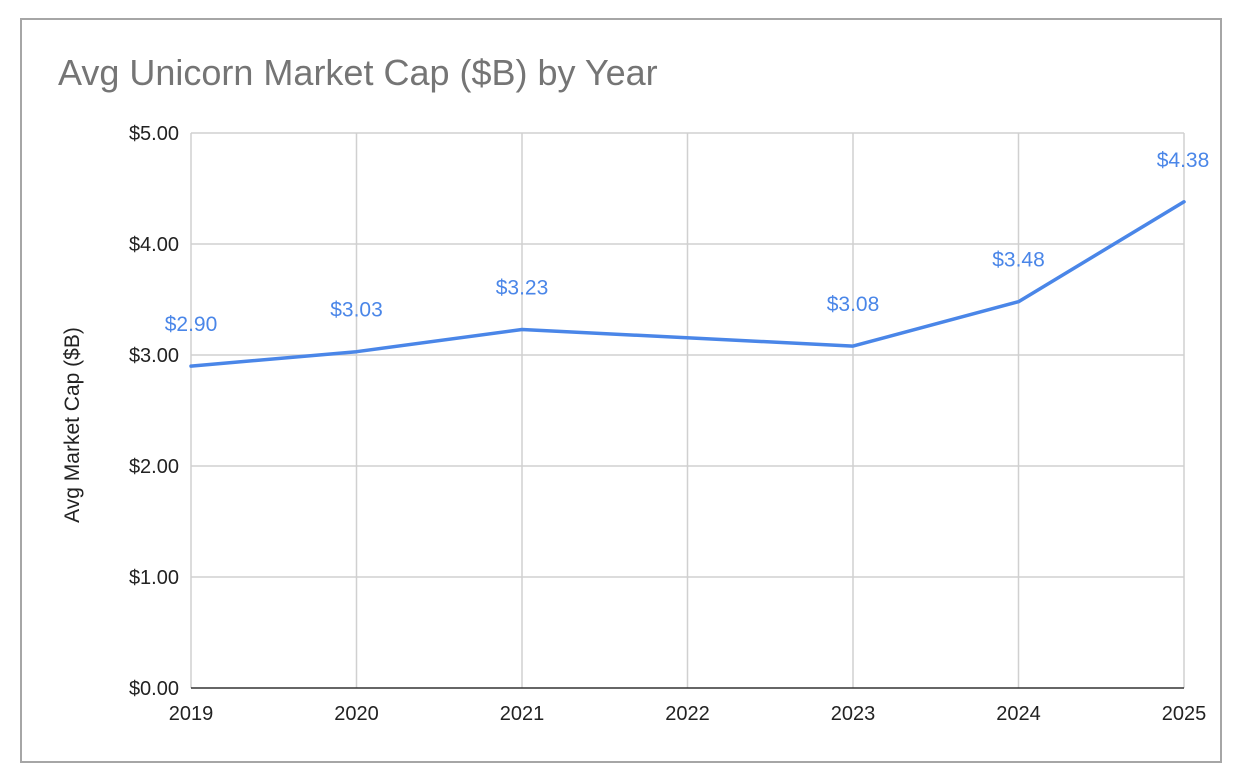  What do you see at coordinates (1183, 160) in the screenshot?
I see `data-label: $4.38` at bounding box center [1183, 160].